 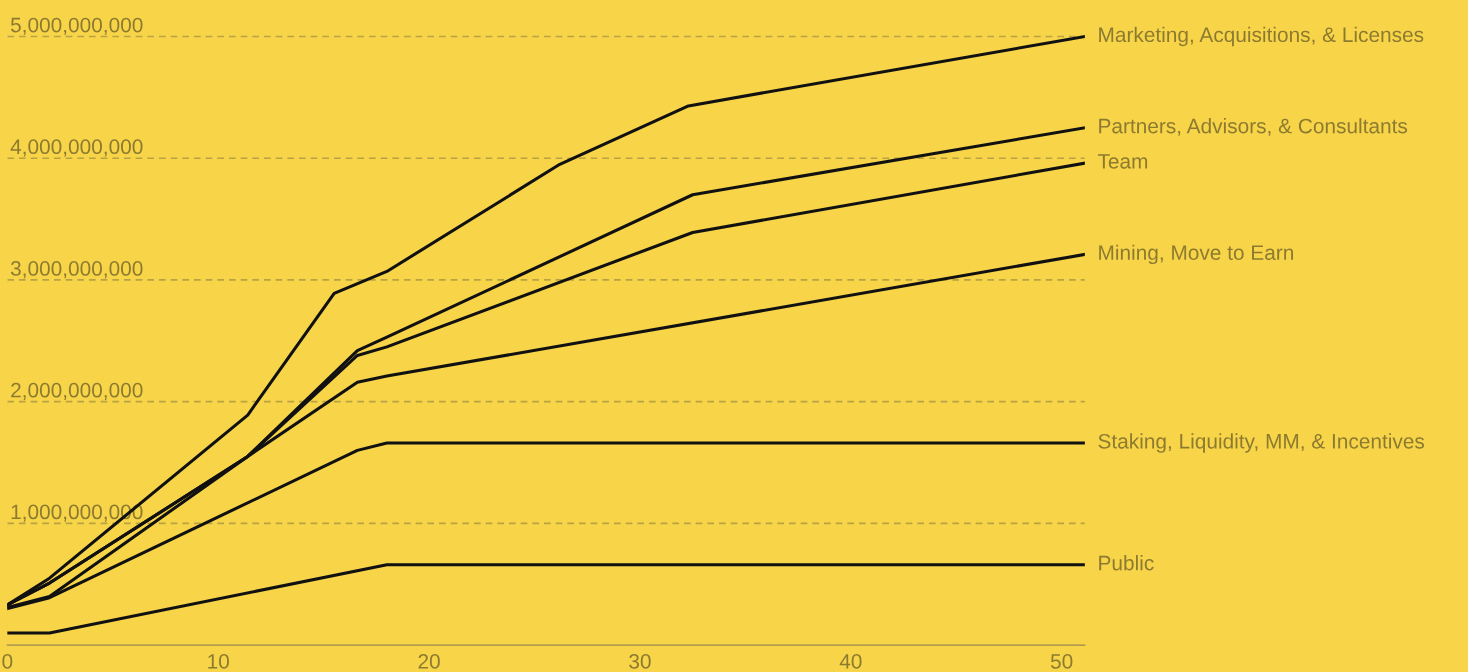 I want to click on y-tick-label: 4,000,000,000, so click(x=76, y=148).